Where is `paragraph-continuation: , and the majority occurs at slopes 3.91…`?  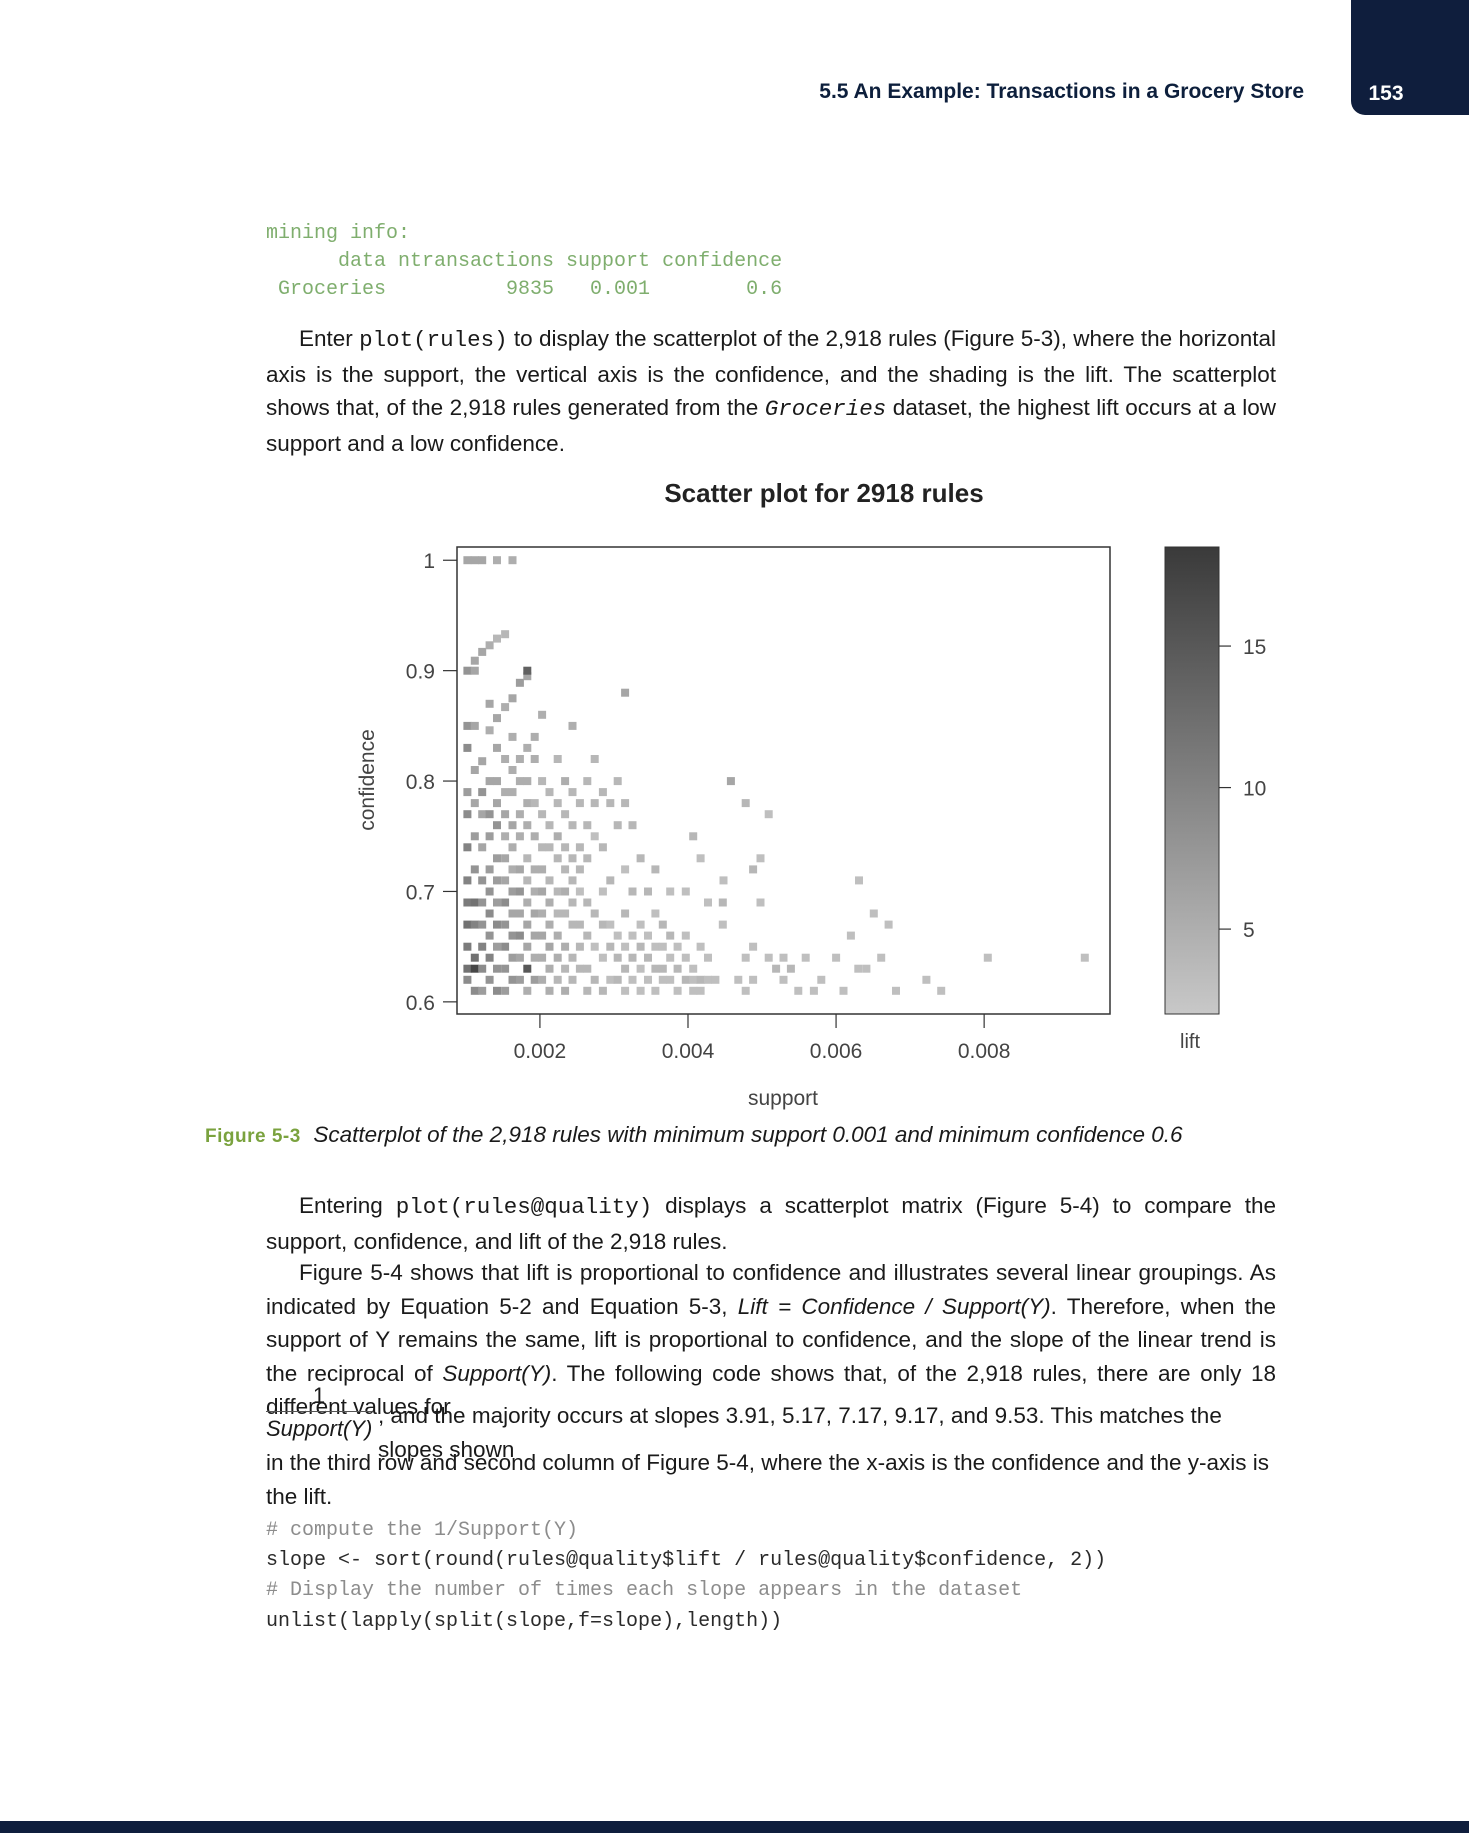
paragraph-continuation: , and the majority occurs at slopes 3.91… is located at coordinates (800, 1432).